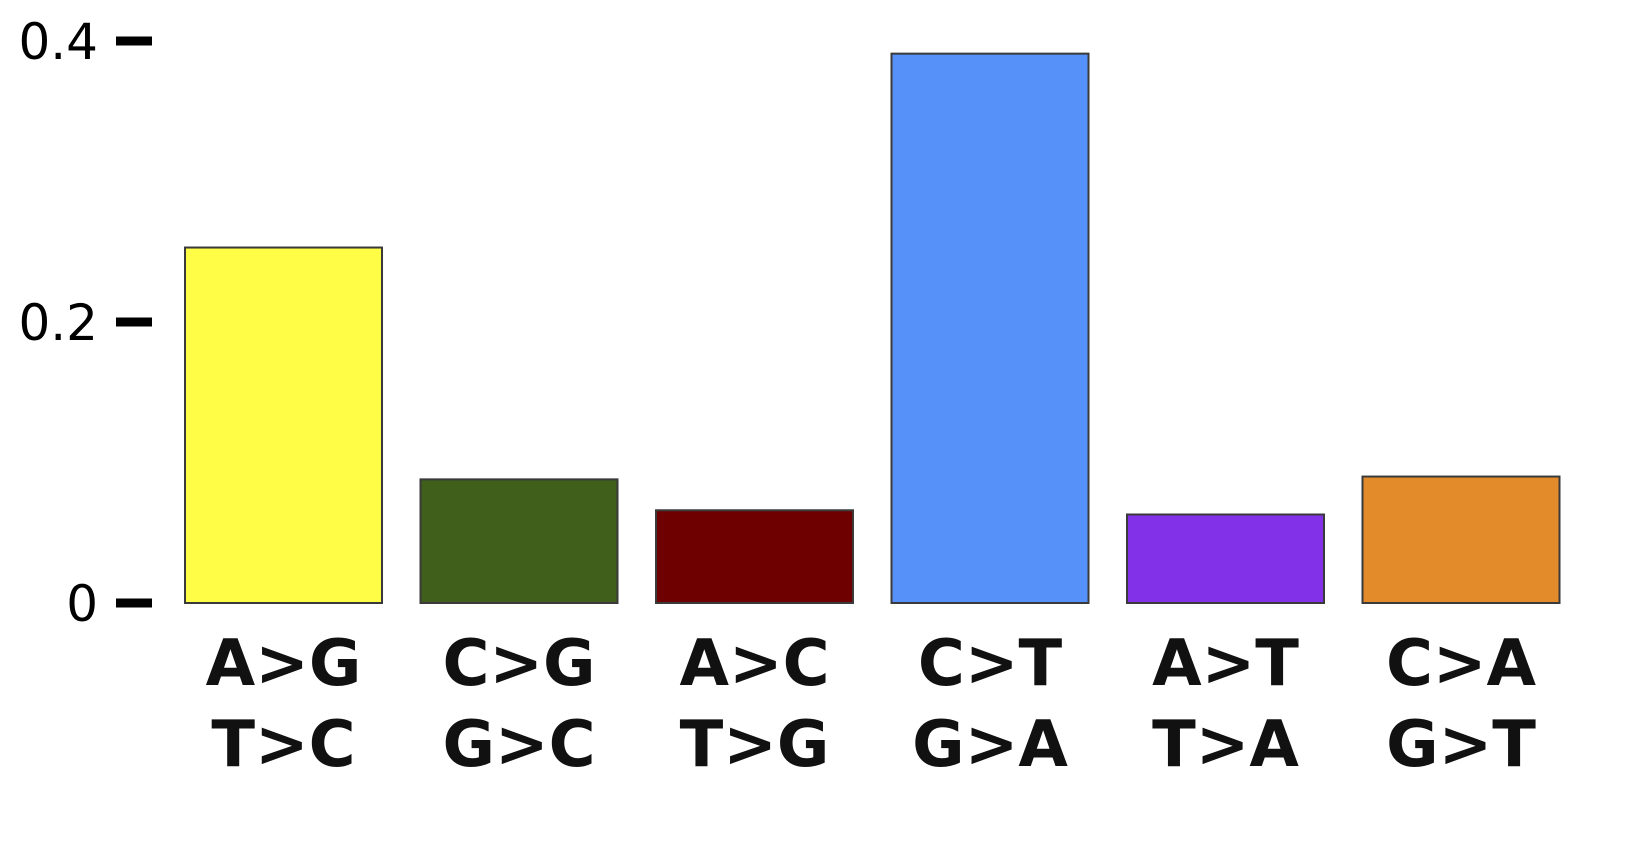 The height and width of the screenshot is (843, 1639). What do you see at coordinates (283, 745) in the screenshot?
I see `x-category-label: T>C` at bounding box center [283, 745].